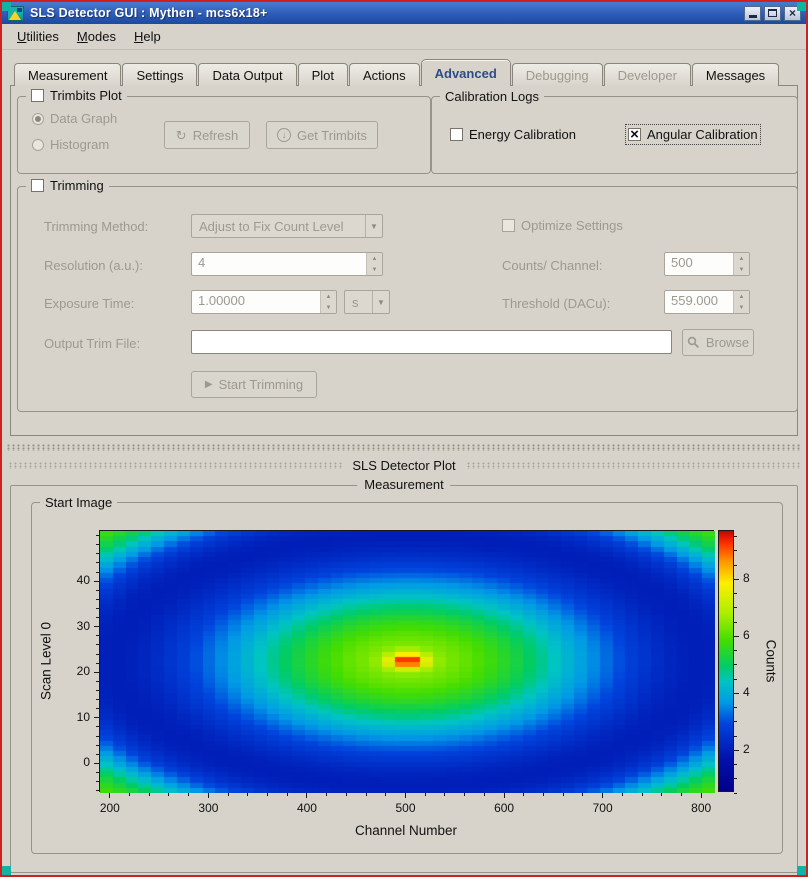 This screenshot has height=877, width=808. I want to click on output-trim-file-input, so click(431, 342).